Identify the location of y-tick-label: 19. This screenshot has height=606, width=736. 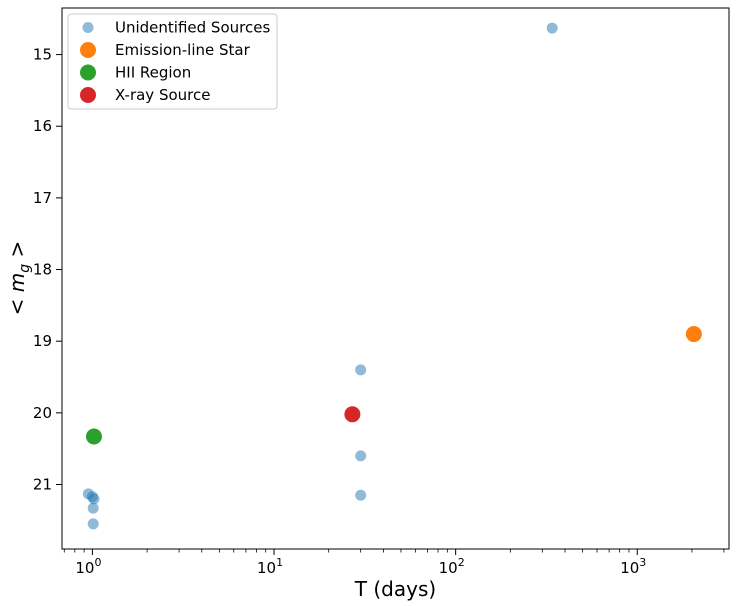
(42, 341).